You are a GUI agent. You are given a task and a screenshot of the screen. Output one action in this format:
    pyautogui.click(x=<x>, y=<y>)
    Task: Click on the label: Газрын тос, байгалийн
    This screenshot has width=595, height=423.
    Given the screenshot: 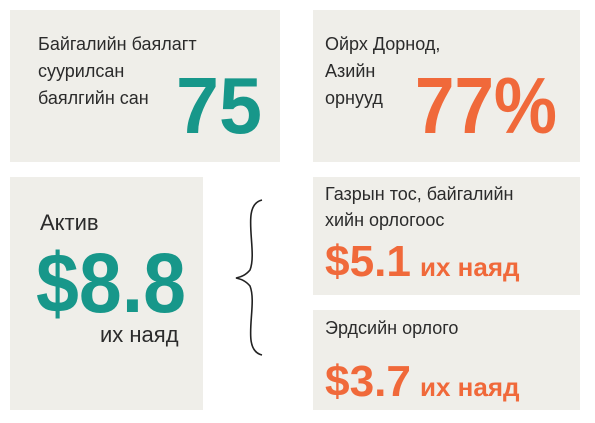 What is the action you would take?
    pyautogui.click(x=419, y=194)
    